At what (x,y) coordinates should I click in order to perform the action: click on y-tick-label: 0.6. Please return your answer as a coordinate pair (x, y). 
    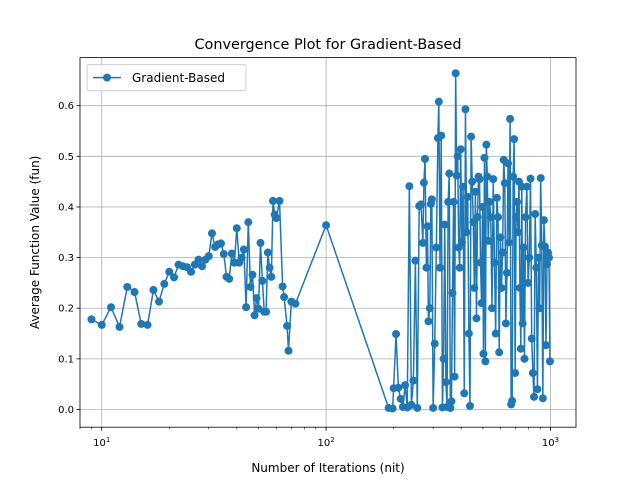
    Looking at the image, I should click on (66, 106).